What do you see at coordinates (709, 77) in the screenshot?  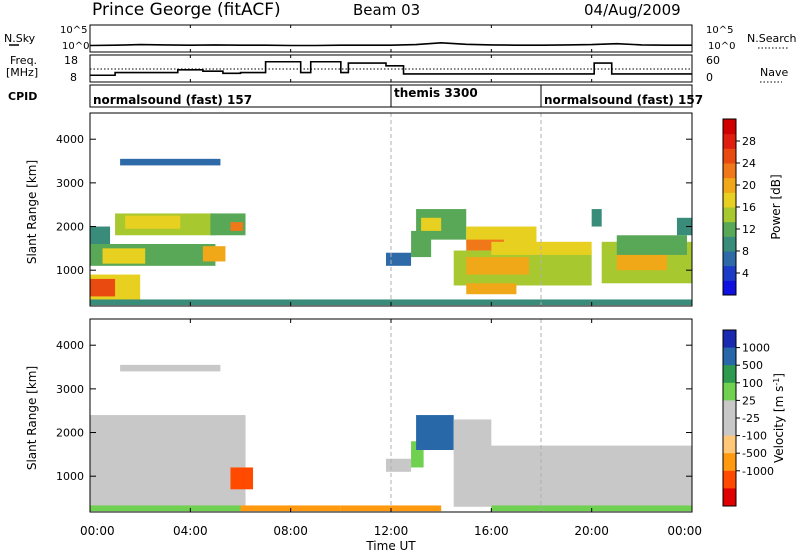 I see `nave-tick-bottom: 0` at bounding box center [709, 77].